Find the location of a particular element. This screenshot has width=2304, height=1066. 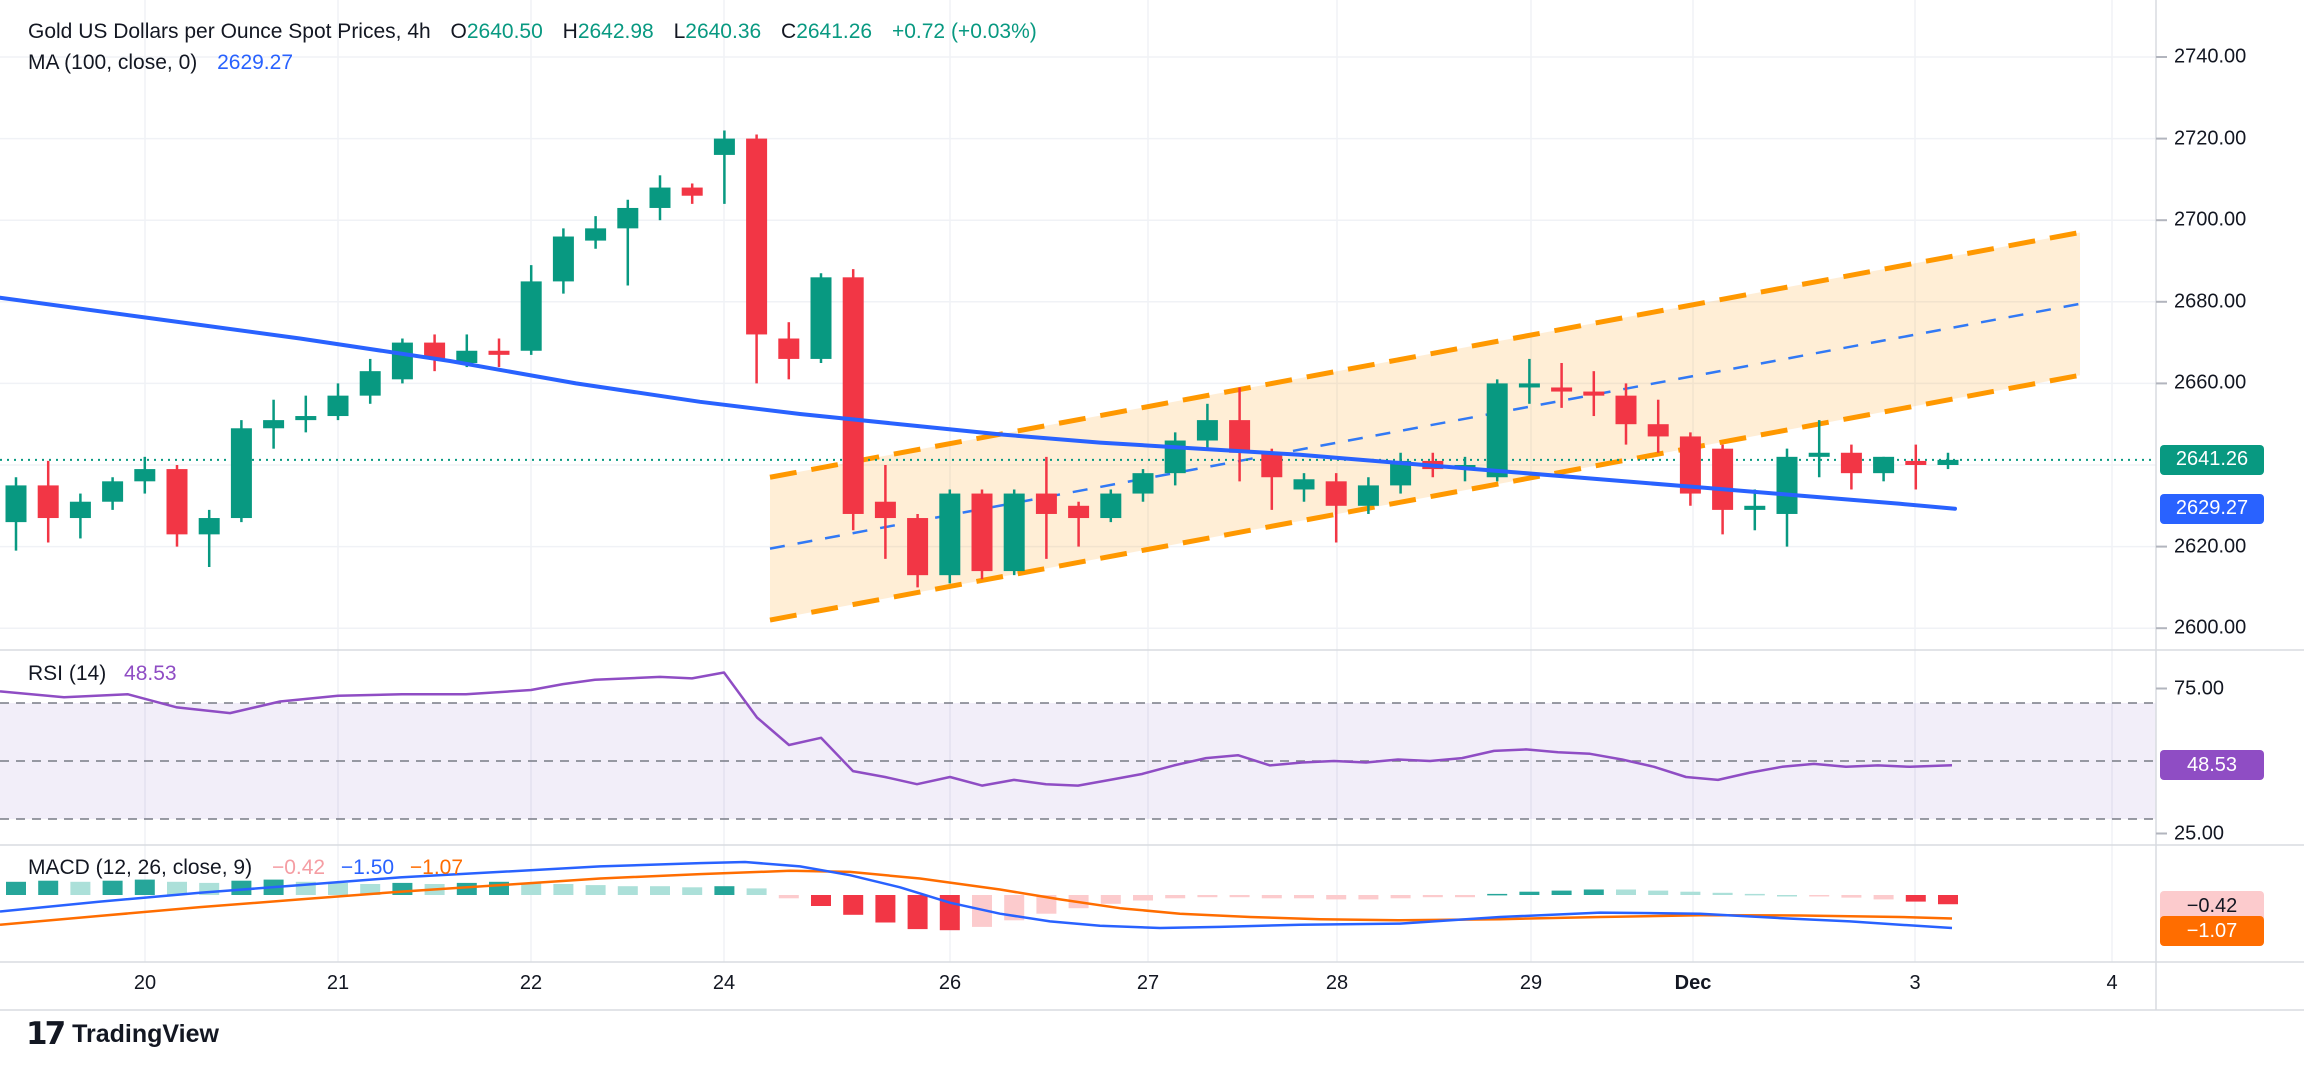

macd-label: MACD (12, 26, close, 9) is located at coordinates (140, 867).